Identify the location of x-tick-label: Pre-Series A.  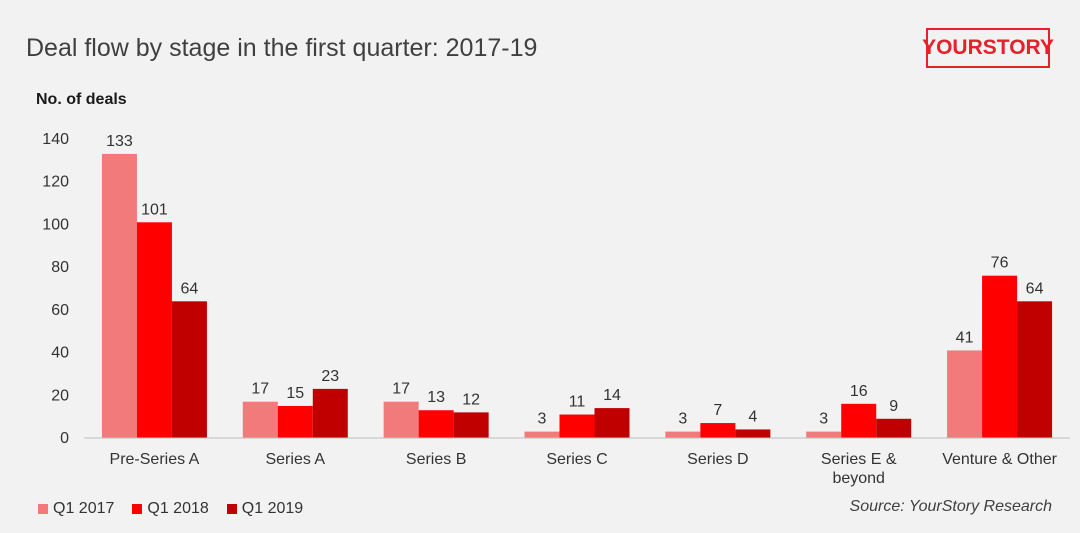
(155, 459).